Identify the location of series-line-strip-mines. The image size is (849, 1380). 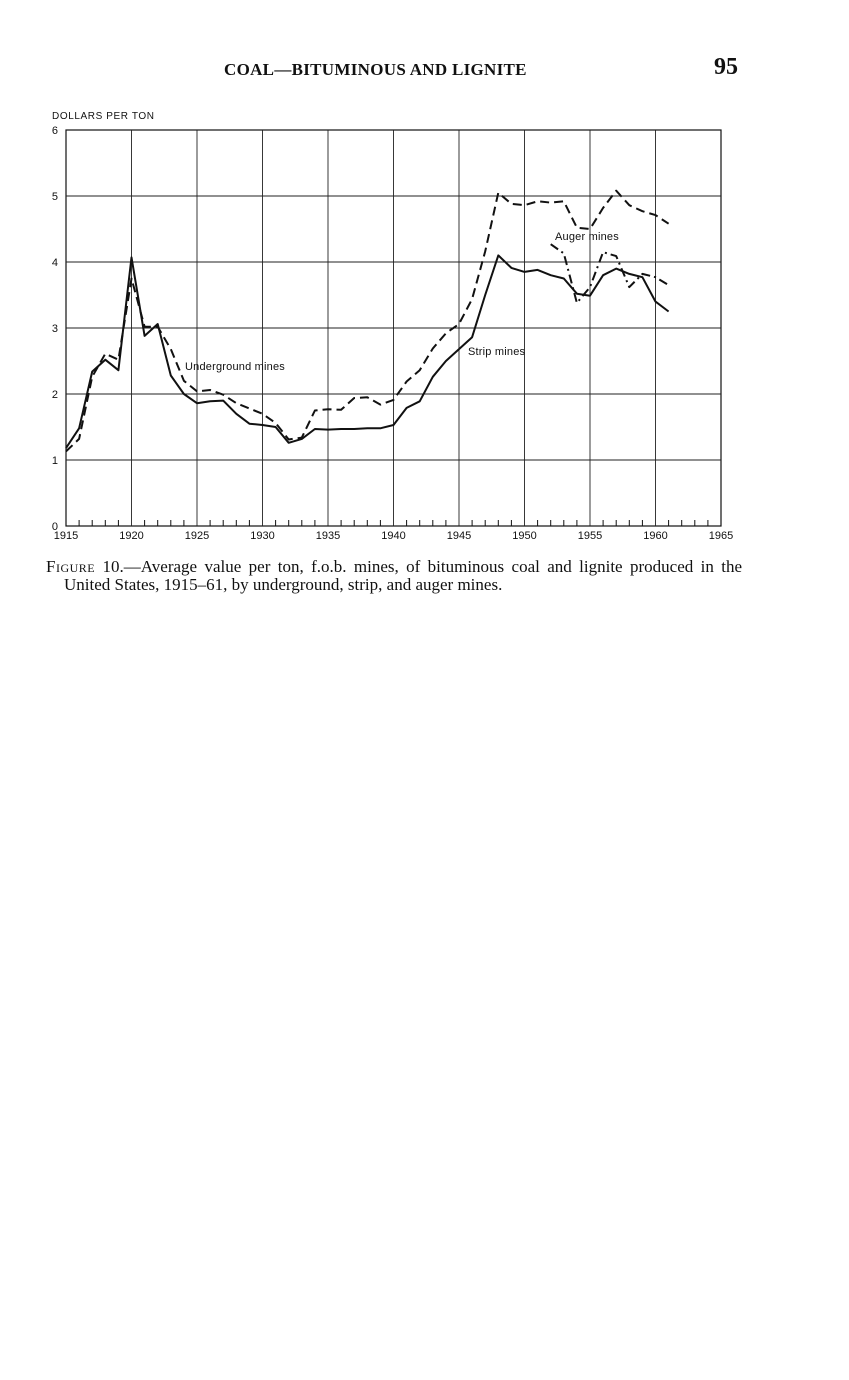
(367, 351).